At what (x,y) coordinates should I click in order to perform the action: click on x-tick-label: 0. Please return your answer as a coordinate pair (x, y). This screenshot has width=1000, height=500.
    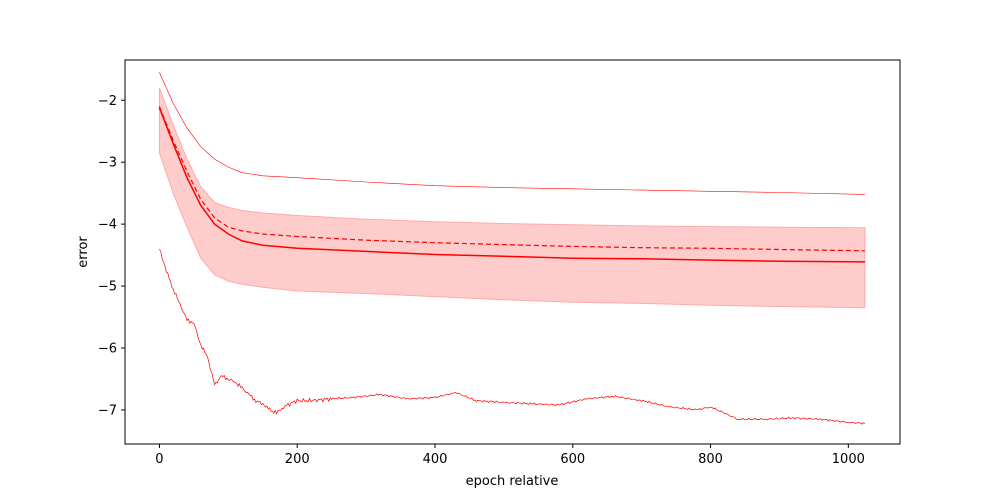
    Looking at the image, I should click on (159, 459).